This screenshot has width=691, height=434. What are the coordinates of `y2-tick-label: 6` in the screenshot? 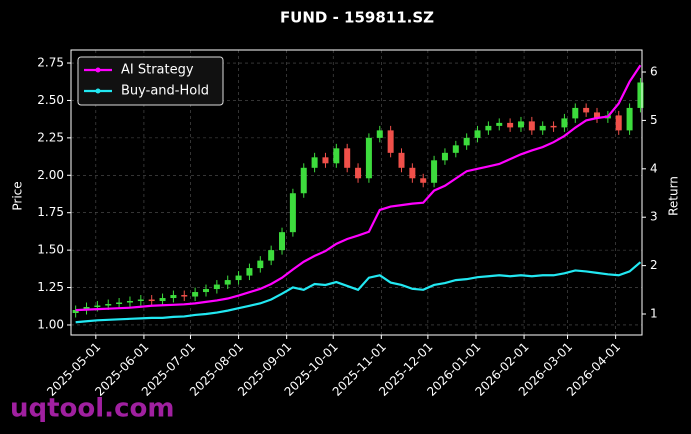 It's located at (654, 72).